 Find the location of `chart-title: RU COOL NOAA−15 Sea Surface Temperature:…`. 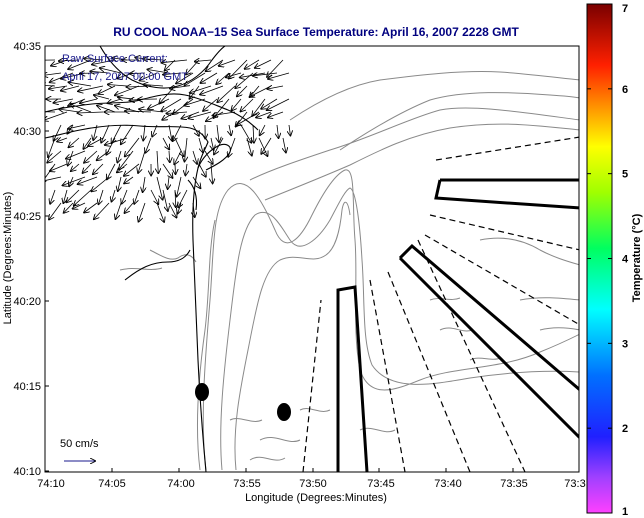

chart-title: RU COOL NOAA−15 Sea Surface Temperature:… is located at coordinates (316, 32).